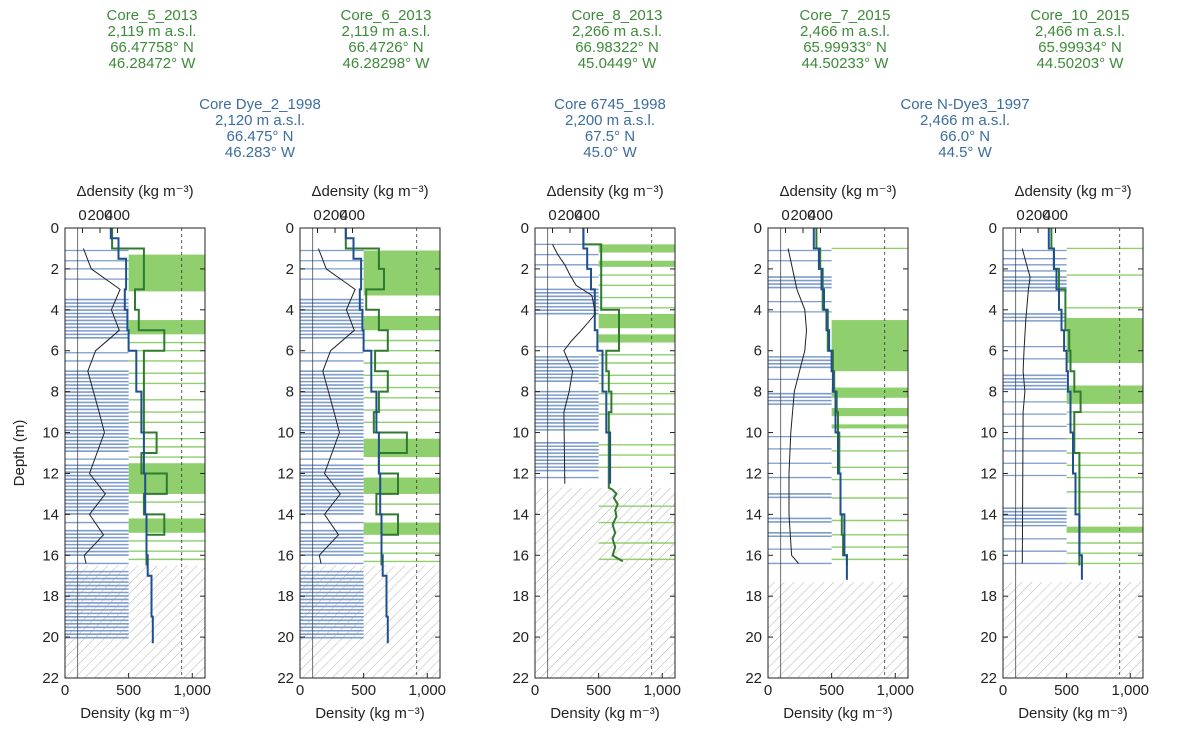  I want to click on y-tick-label: 0, so click(993, 228).